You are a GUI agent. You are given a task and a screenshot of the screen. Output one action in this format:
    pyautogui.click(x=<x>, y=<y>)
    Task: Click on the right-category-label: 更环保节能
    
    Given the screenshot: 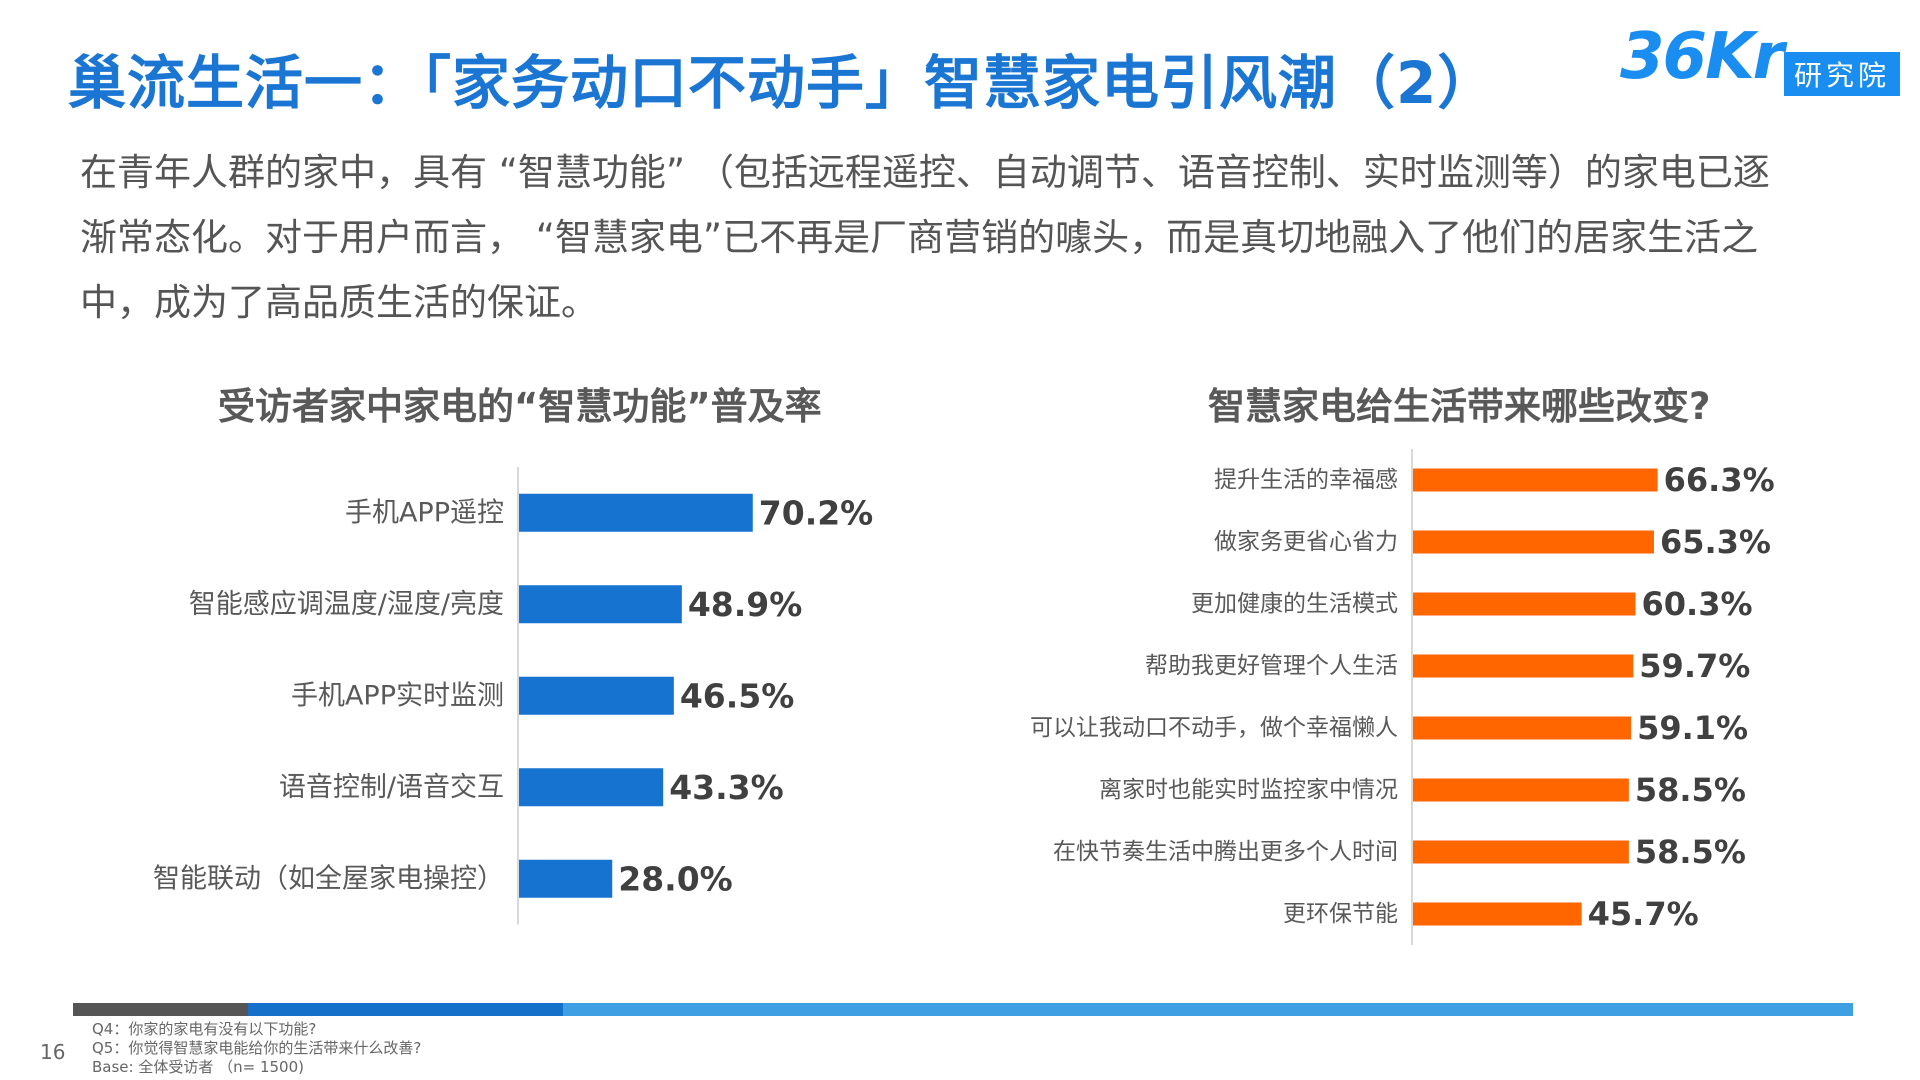 What is the action you would take?
    pyautogui.click(x=1340, y=914)
    